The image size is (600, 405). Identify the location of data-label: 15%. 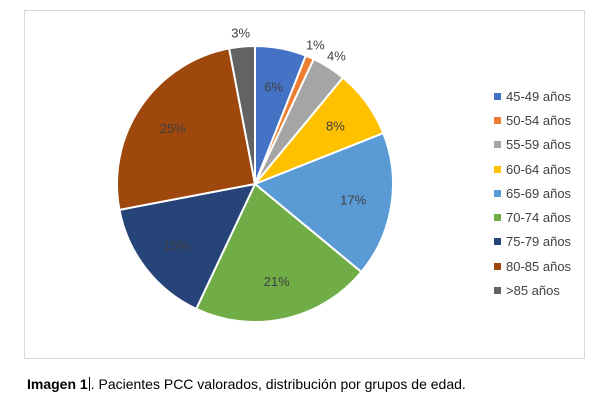
(176, 245).